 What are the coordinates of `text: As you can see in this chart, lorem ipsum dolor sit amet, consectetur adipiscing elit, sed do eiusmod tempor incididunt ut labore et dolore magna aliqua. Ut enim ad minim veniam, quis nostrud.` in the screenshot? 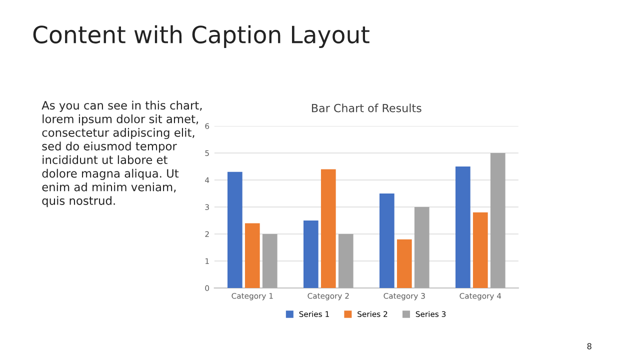 It's located at (122, 154).